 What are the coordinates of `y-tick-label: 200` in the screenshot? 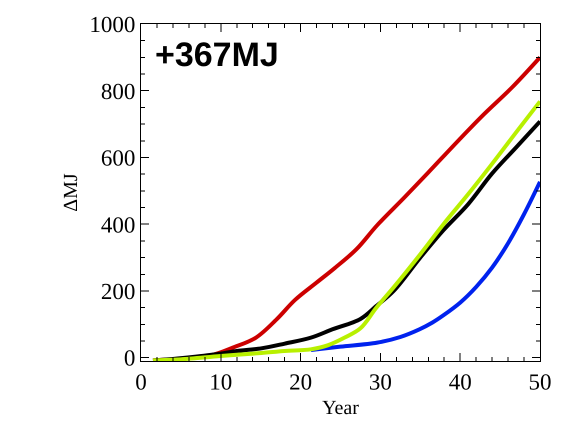 It's located at (118, 291).